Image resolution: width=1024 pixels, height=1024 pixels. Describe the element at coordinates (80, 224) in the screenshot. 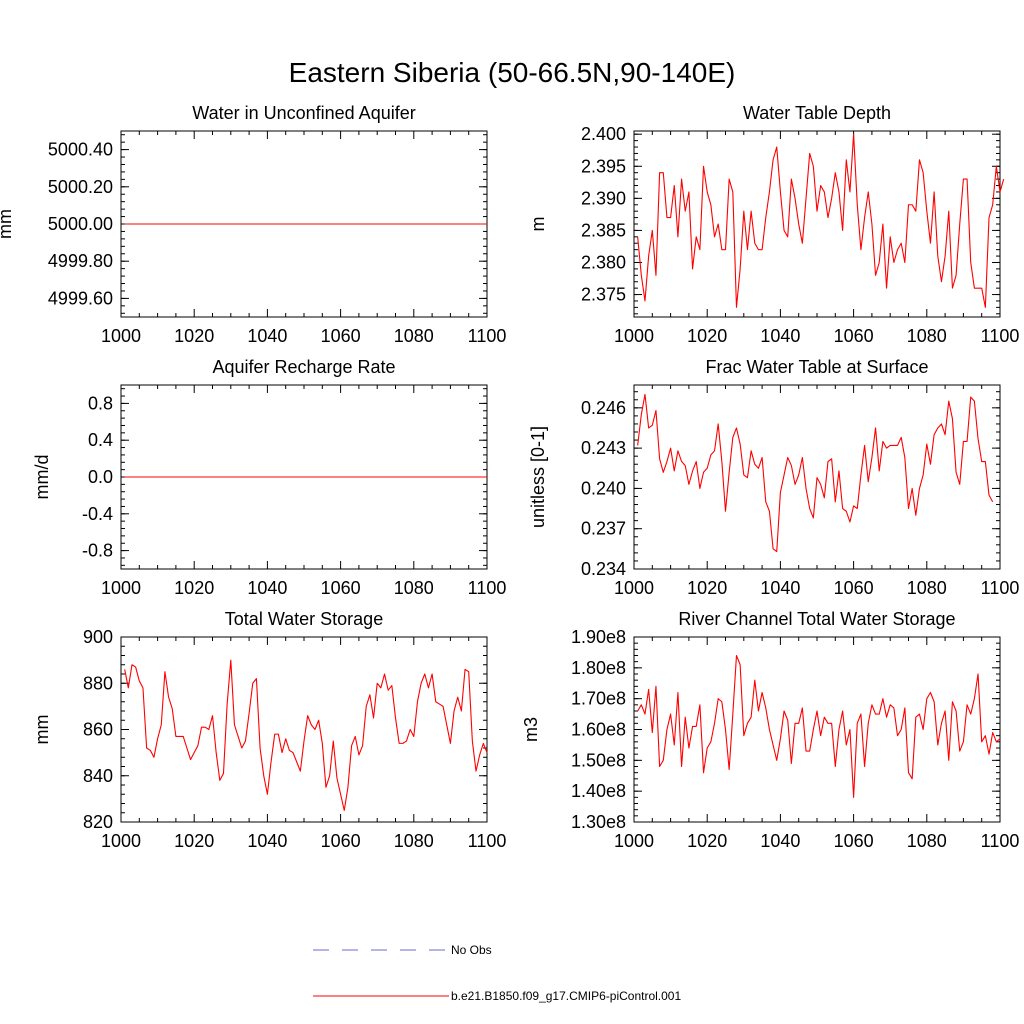

I see `y-tick-label: 5000.00` at that location.